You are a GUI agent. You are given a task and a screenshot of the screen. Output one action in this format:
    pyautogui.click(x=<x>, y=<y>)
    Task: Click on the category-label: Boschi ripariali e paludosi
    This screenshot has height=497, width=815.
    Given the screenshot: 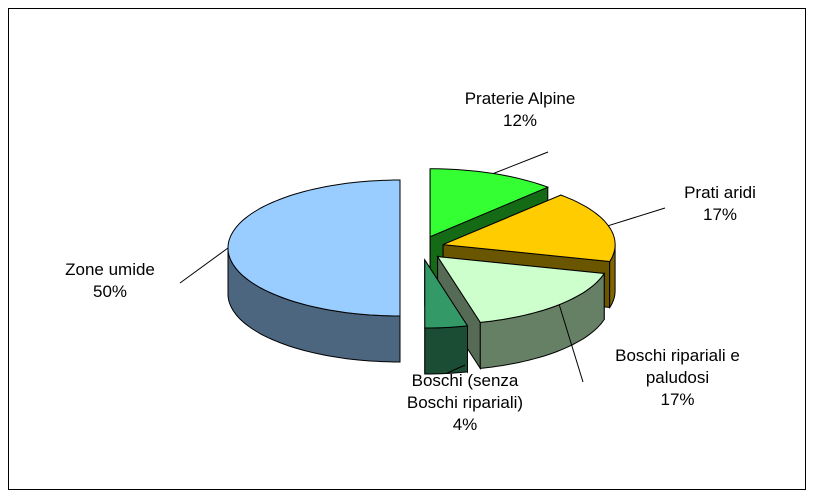 What is the action you would take?
    pyautogui.click(x=677, y=366)
    